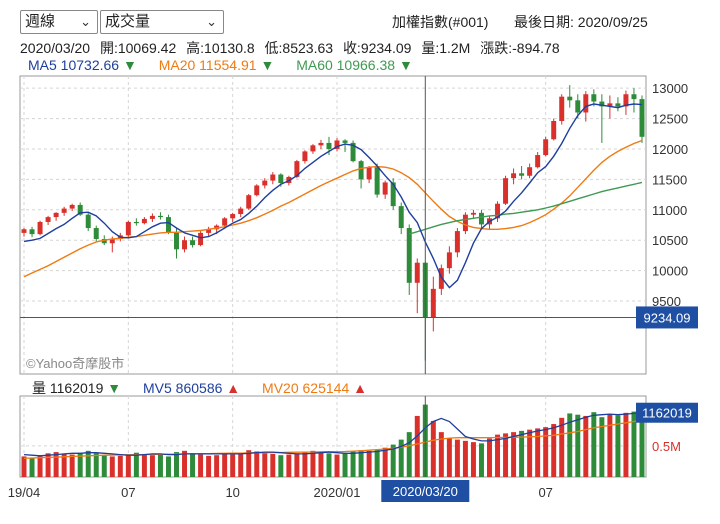  Describe the element at coordinates (545, 492) in the screenshot. I see `time-tick-label: 07` at that location.